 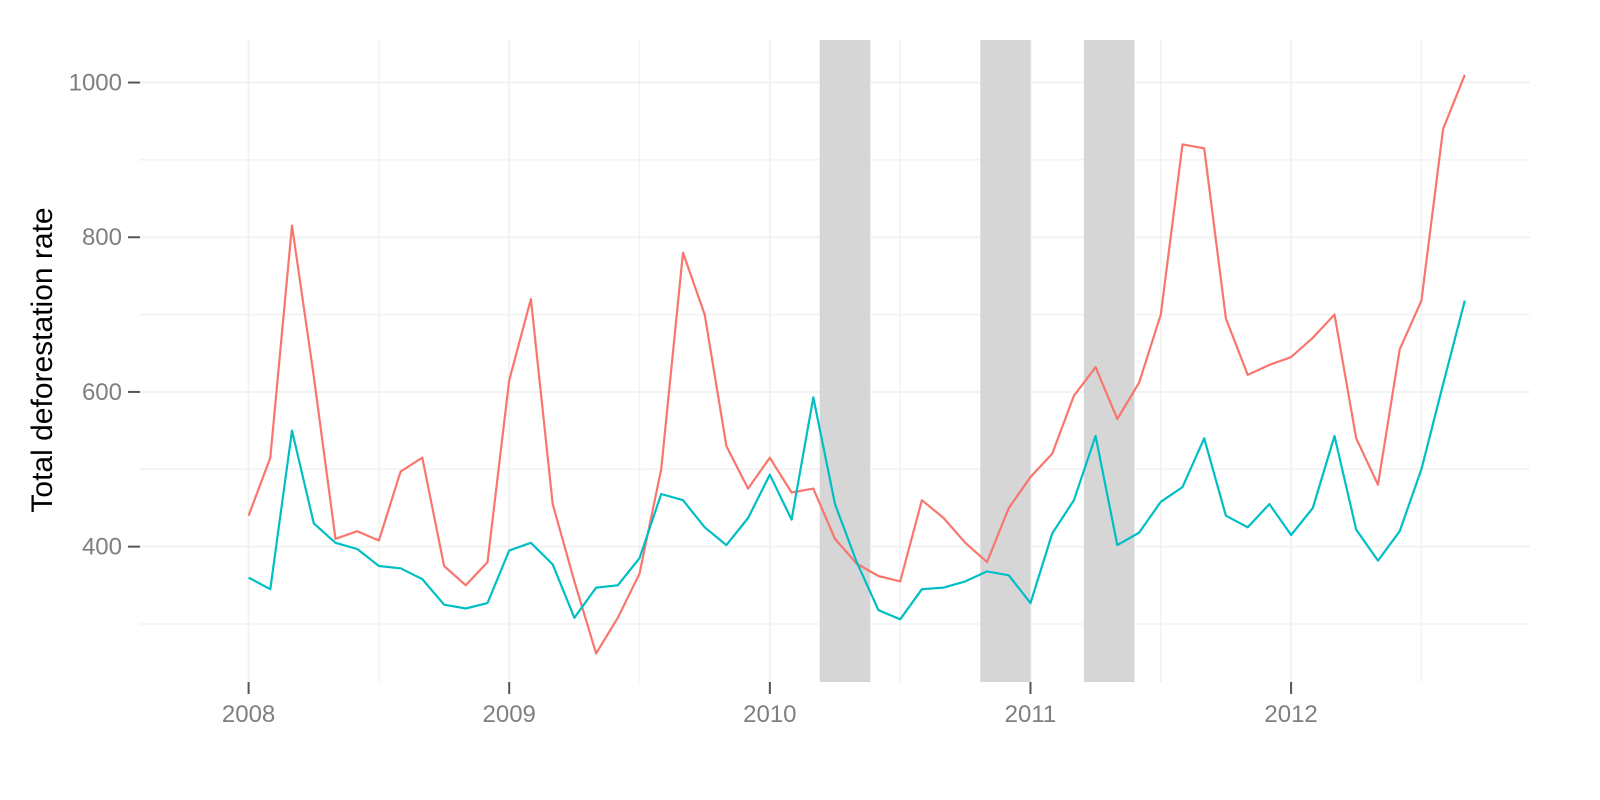 I want to click on y-tick-label: 600, so click(x=102, y=392).